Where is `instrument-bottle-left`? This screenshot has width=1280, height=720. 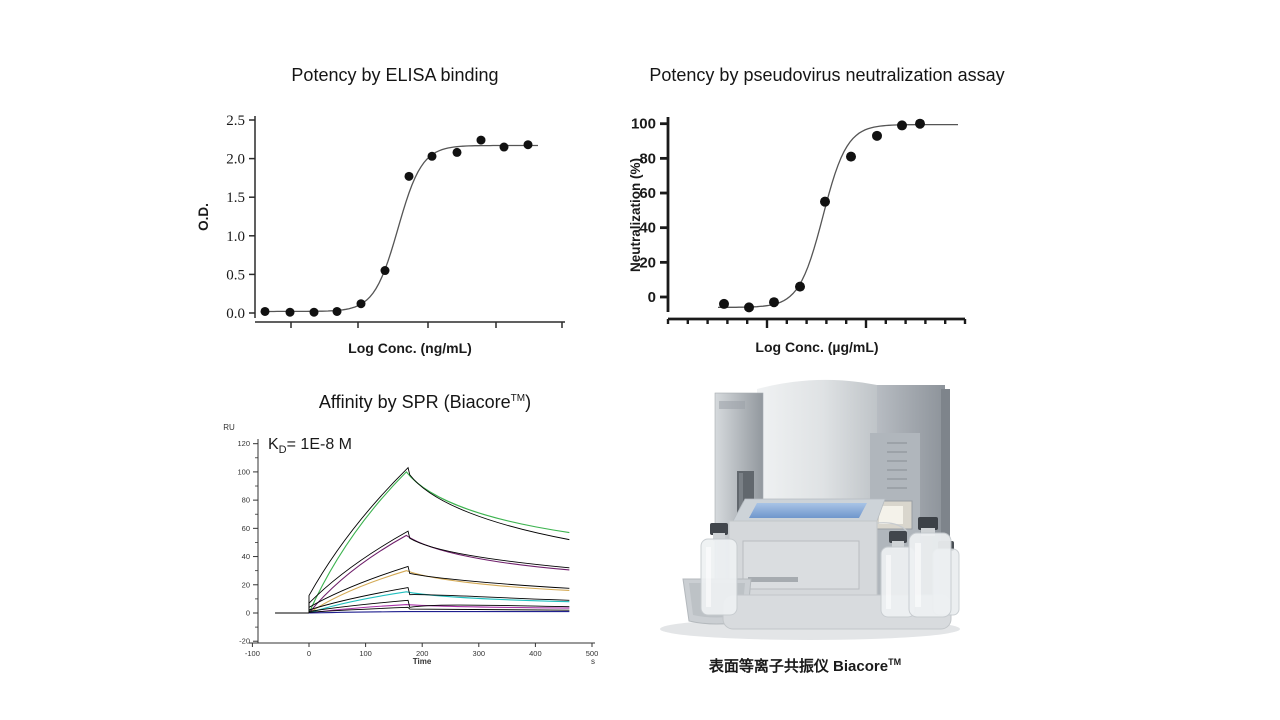 instrument-bottle-left is located at coordinates (719, 569).